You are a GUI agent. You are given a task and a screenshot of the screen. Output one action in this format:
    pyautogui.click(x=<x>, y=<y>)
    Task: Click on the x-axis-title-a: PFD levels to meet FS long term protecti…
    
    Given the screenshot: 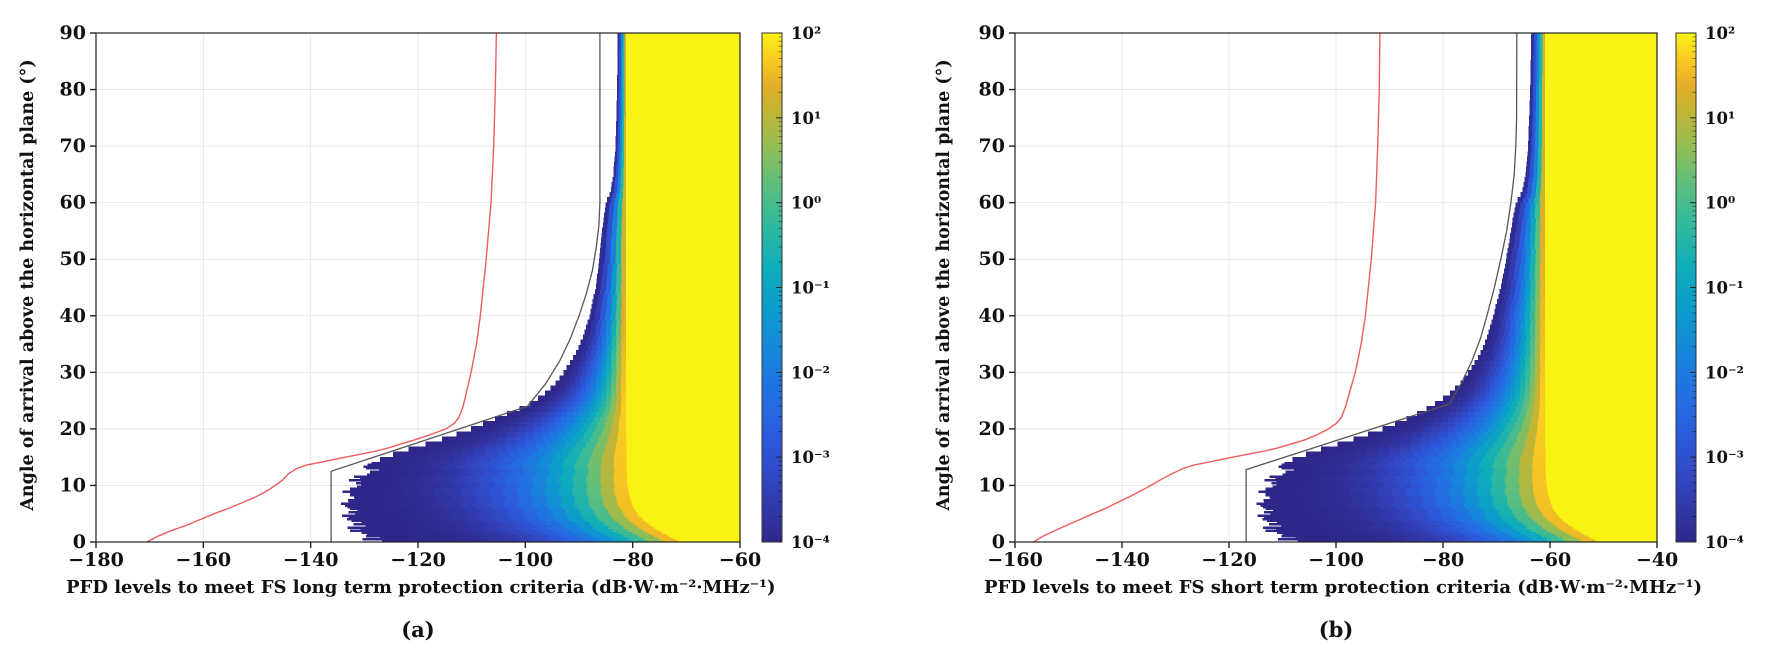 What is the action you would take?
    pyautogui.click(x=421, y=587)
    